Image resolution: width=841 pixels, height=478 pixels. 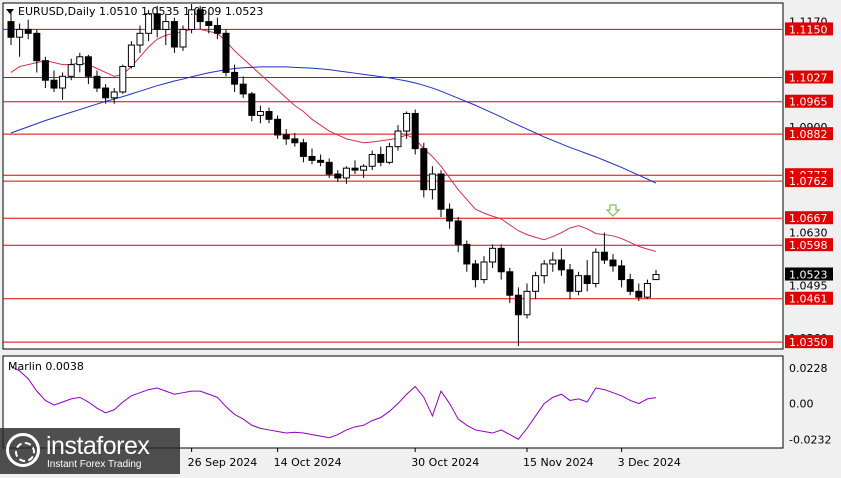 I want to click on triangle-down-icon, so click(x=10, y=11).